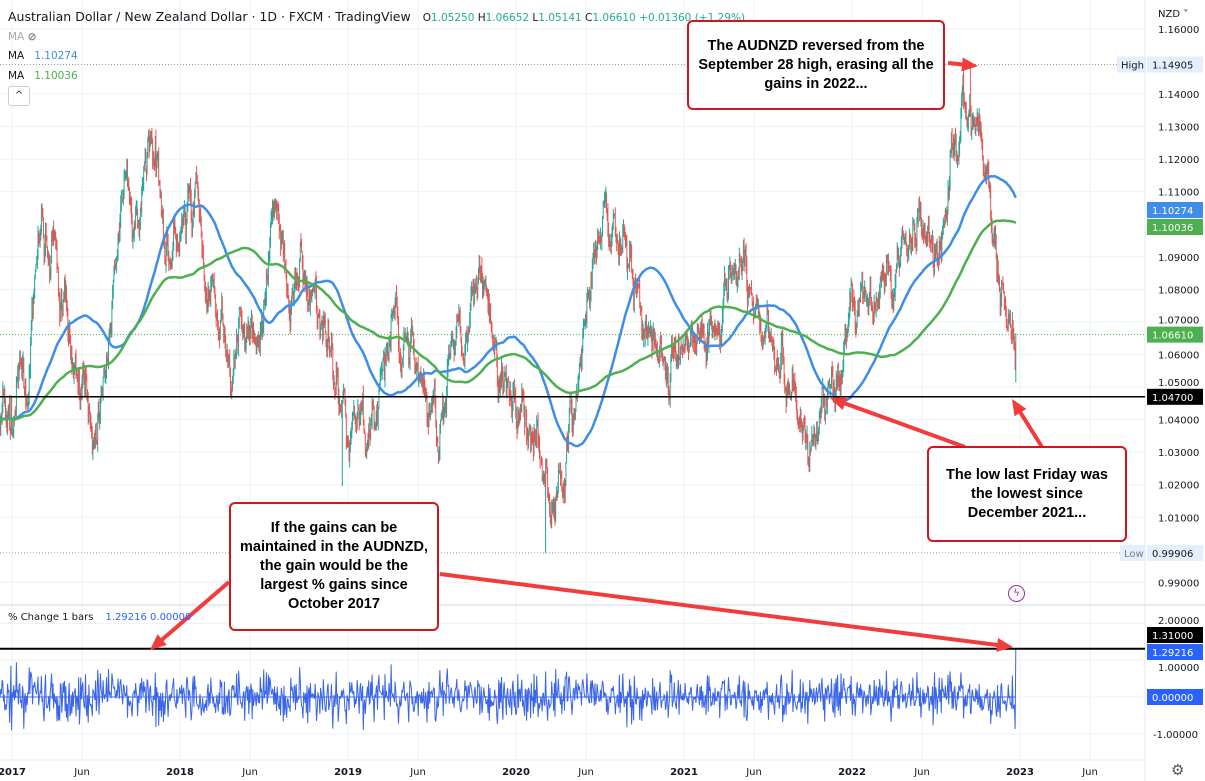 Image resolution: width=1205 pixels, height=781 pixels. Describe the element at coordinates (1178, 30) in the screenshot. I see `price-tick-label: 1.16000` at that location.